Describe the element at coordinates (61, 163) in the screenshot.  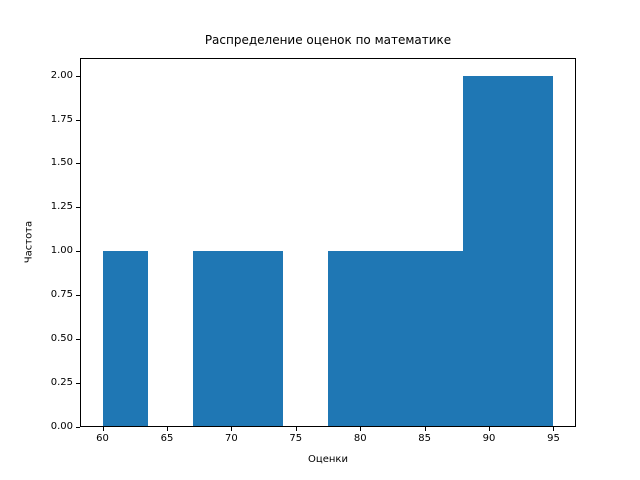
I see `y-tick-label: 1.50` at that location.